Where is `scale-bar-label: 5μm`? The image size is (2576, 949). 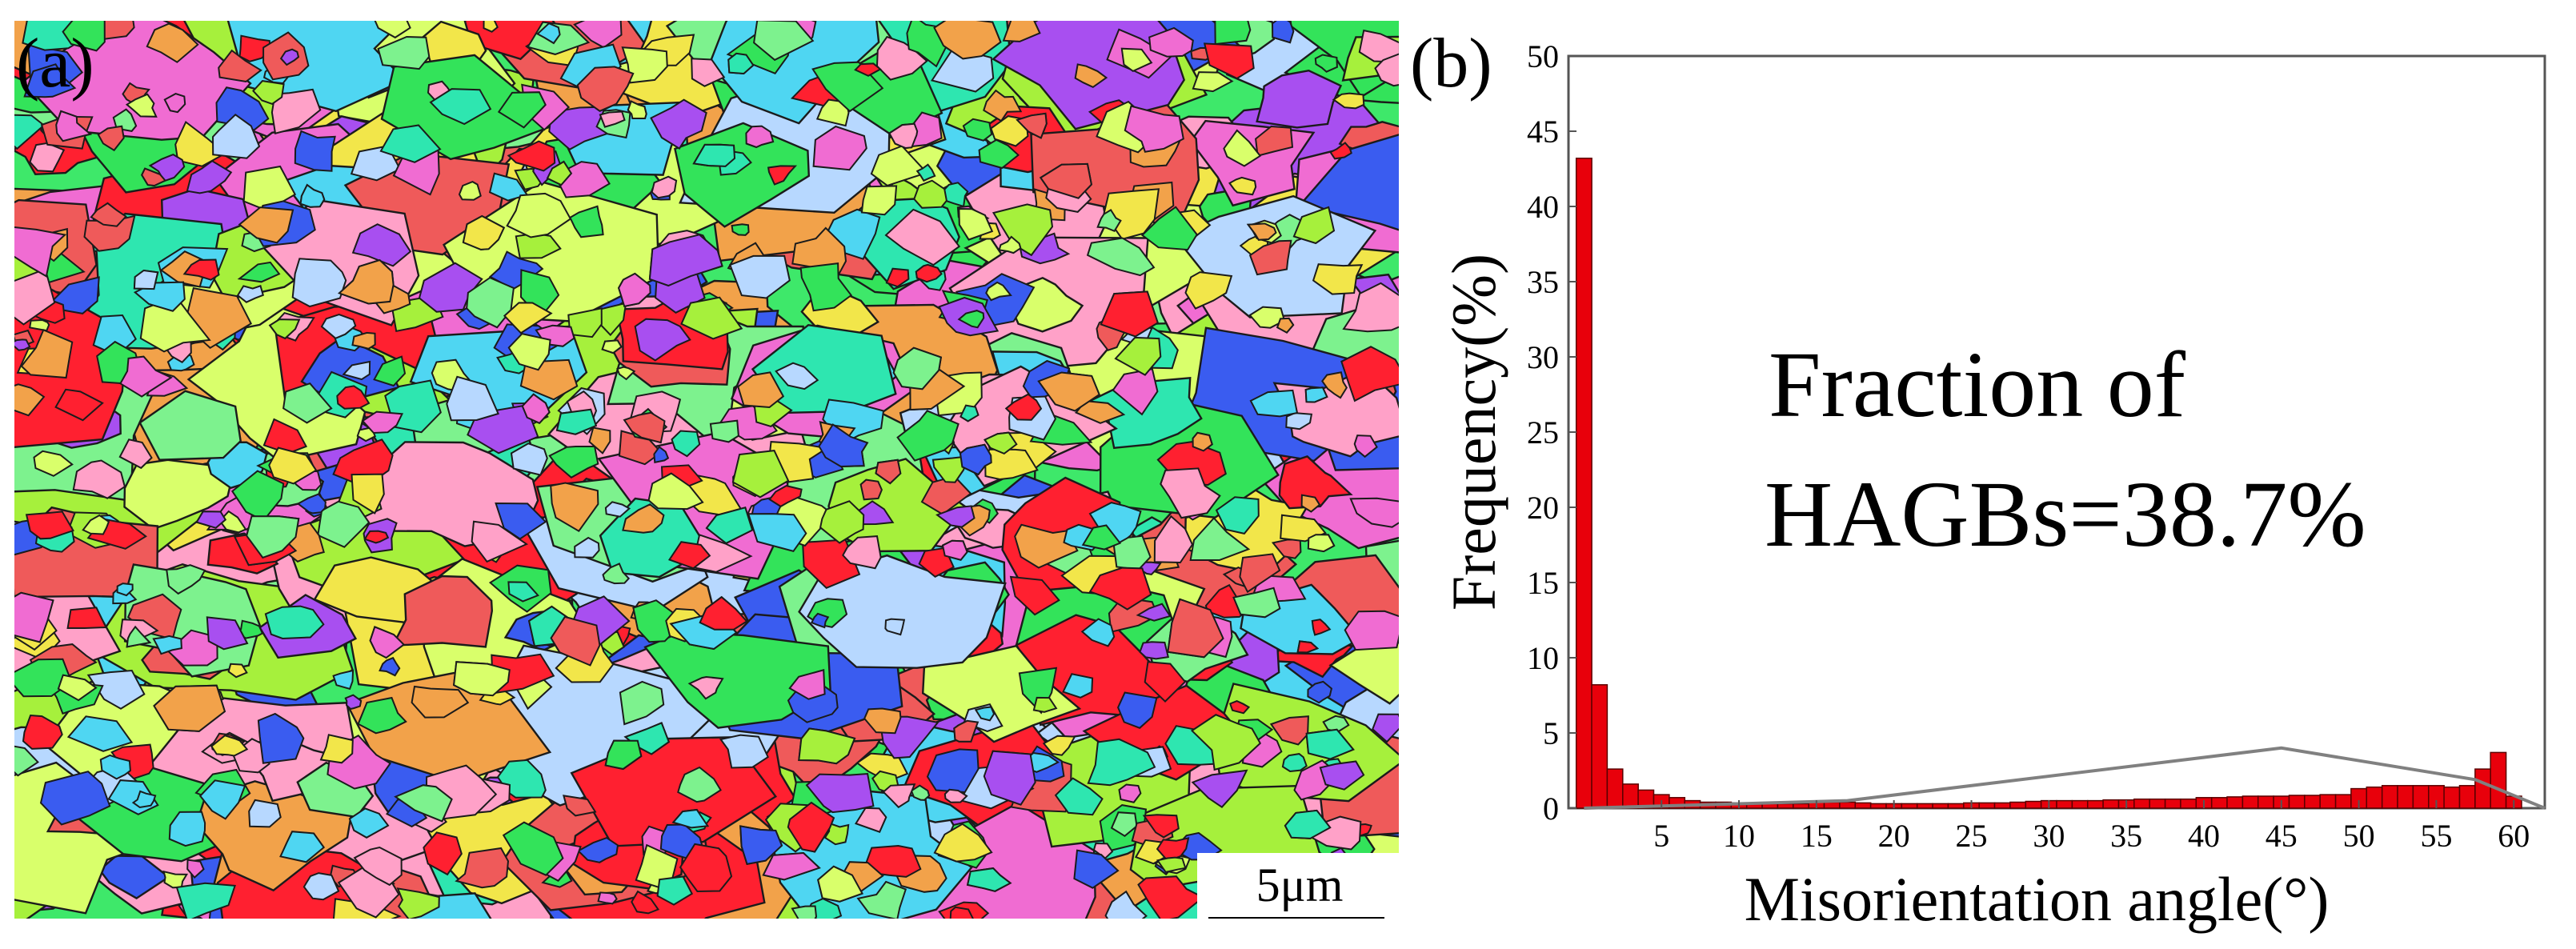
scale-bar-label: 5μm is located at coordinates (1300, 885).